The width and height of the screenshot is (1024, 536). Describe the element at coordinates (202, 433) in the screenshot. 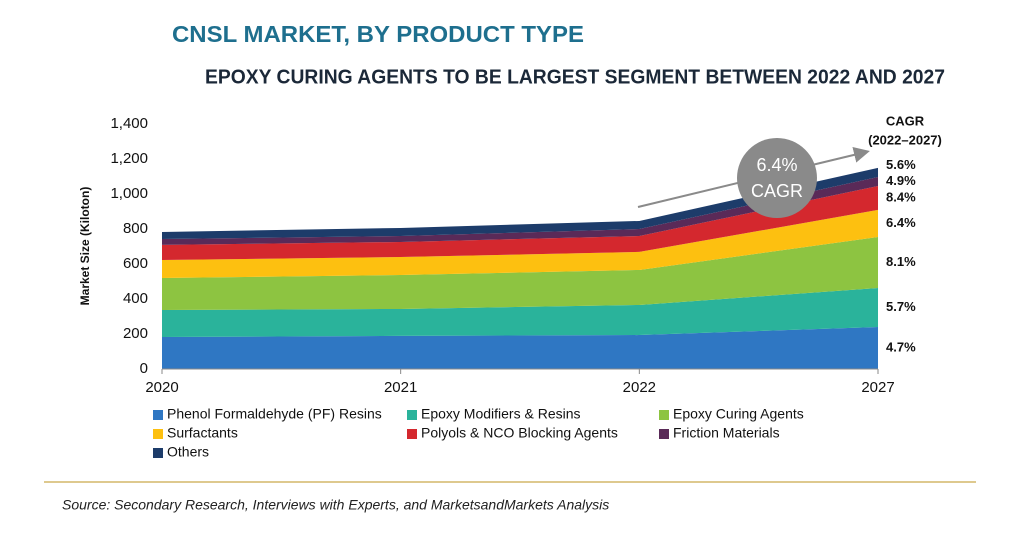

I see `legend-label: Surfactants` at that location.